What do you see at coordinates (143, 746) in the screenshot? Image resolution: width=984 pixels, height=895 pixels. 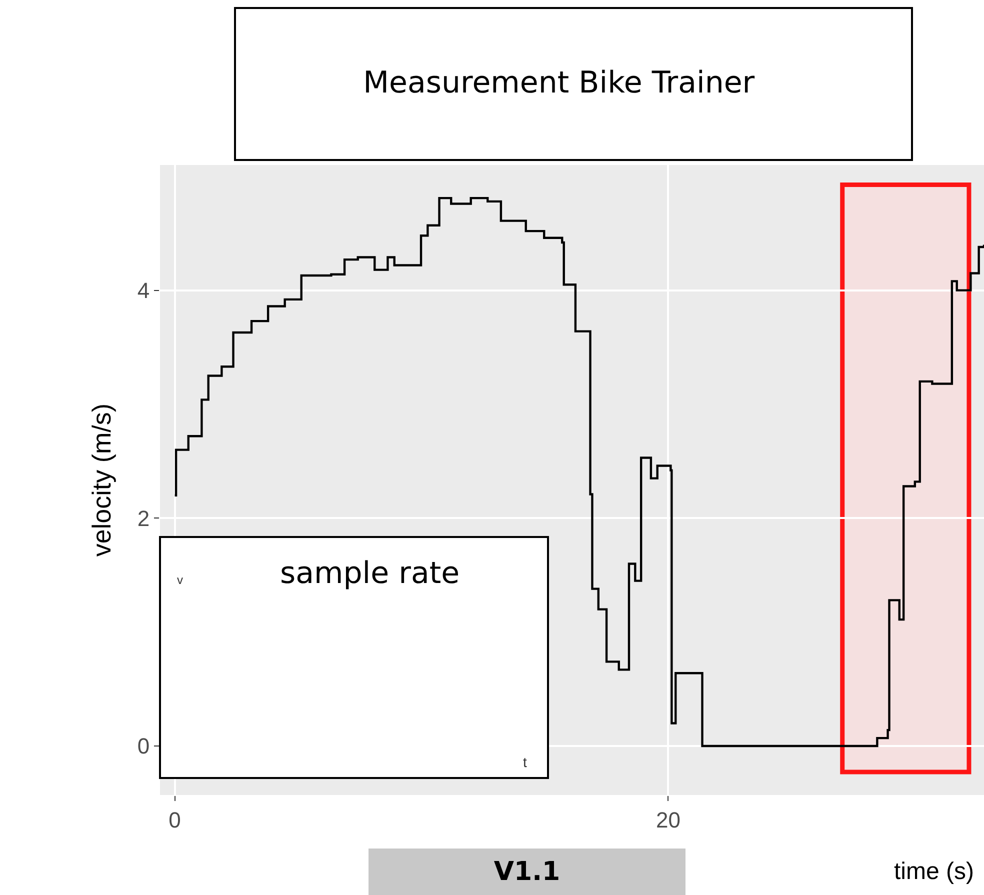 I see `y-tick-label: 0` at bounding box center [143, 746].